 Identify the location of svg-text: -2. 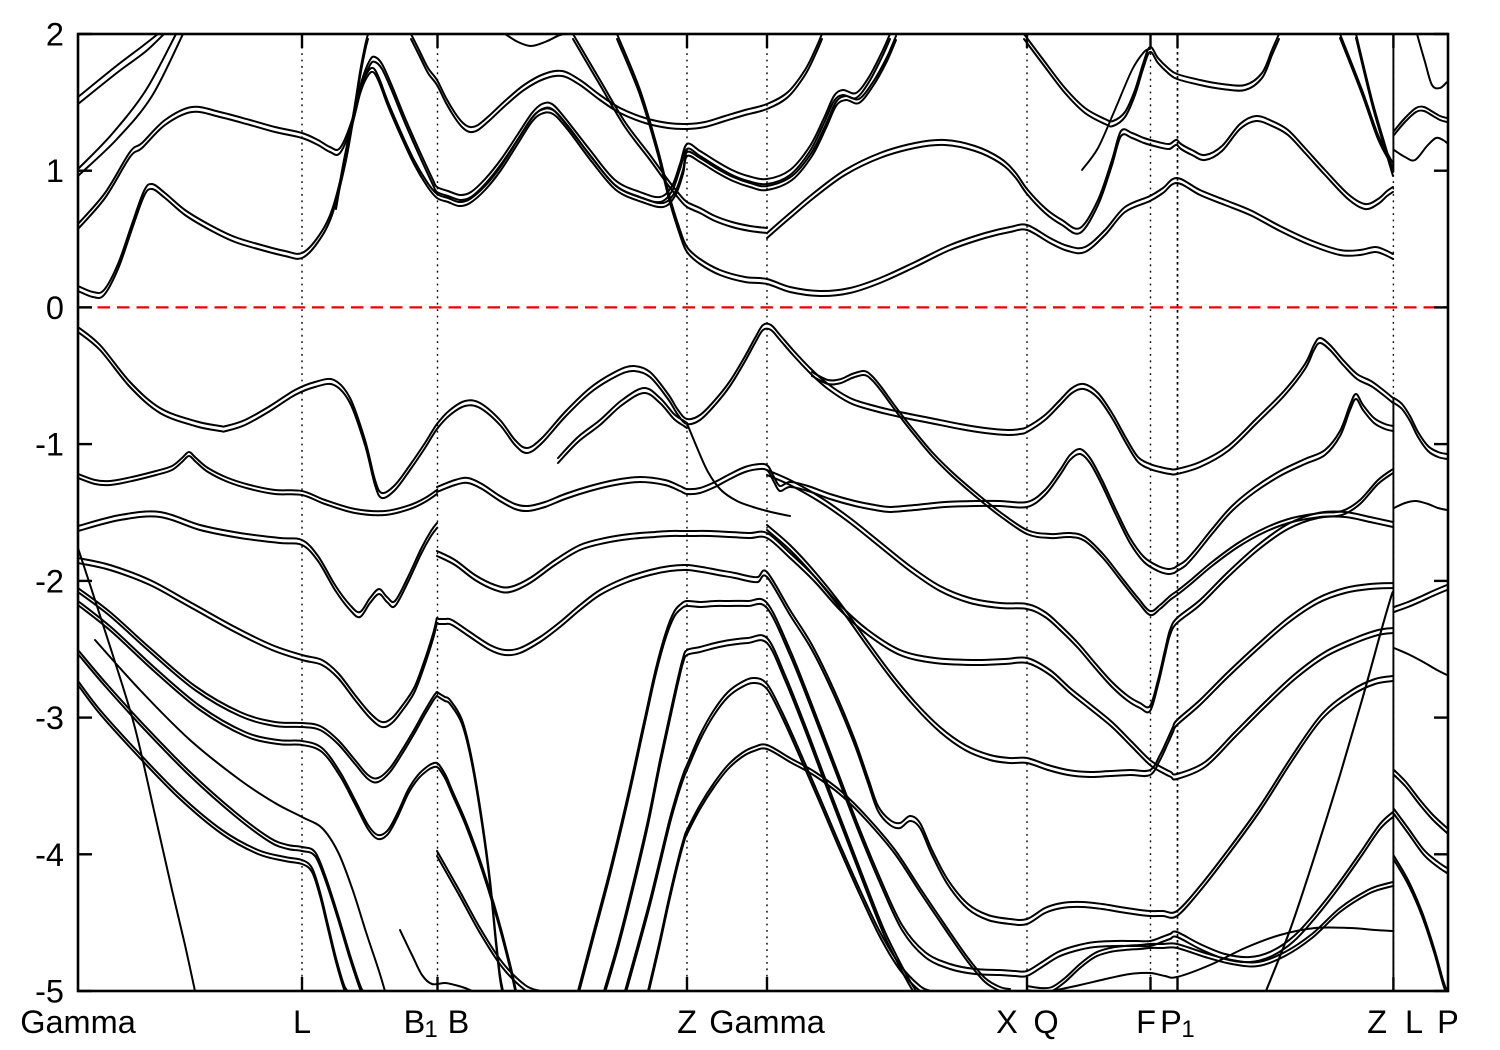
(49, 581).